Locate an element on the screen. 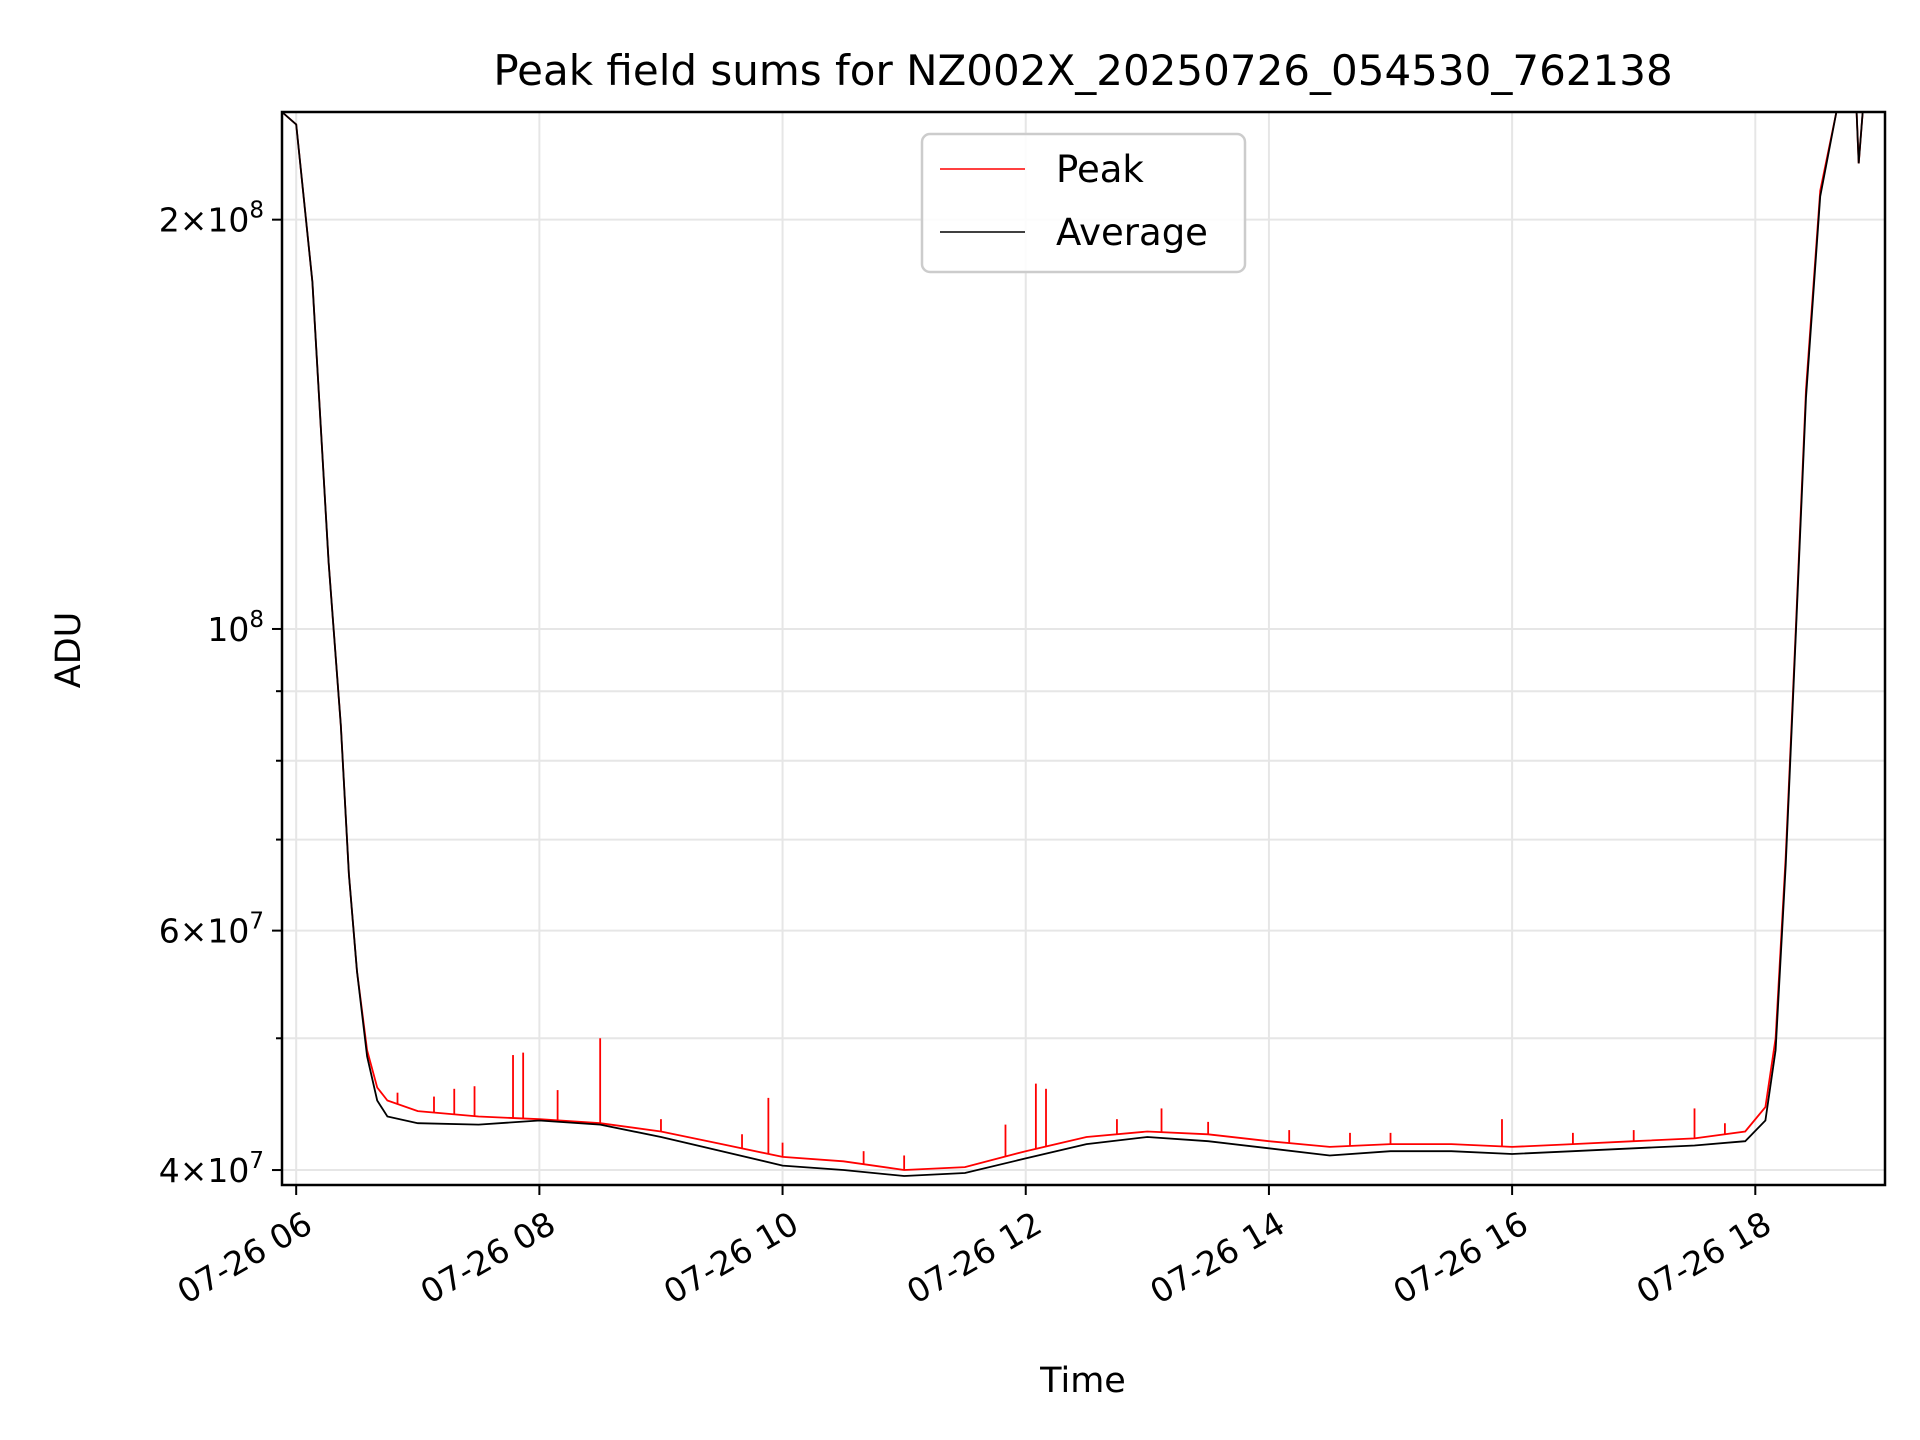  y-tick-label: 4×107 is located at coordinates (211, 1169).